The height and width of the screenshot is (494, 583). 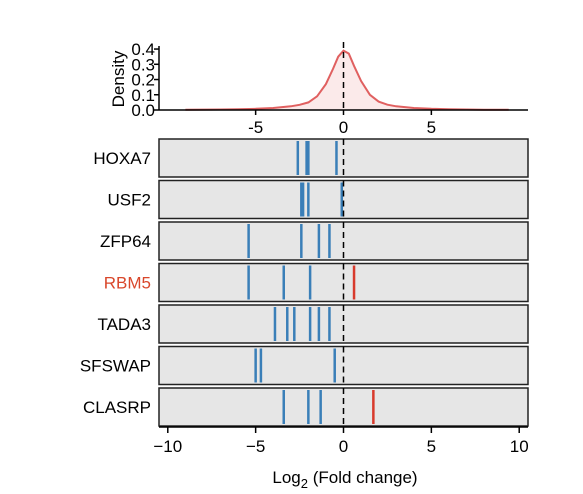 I want to click on gene-label: RBM5, so click(x=127, y=283).